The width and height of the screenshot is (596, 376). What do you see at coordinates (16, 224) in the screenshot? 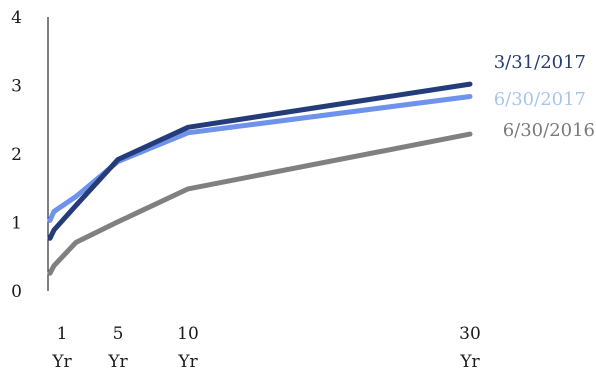
I see `y-tick-label: 1` at bounding box center [16, 224].